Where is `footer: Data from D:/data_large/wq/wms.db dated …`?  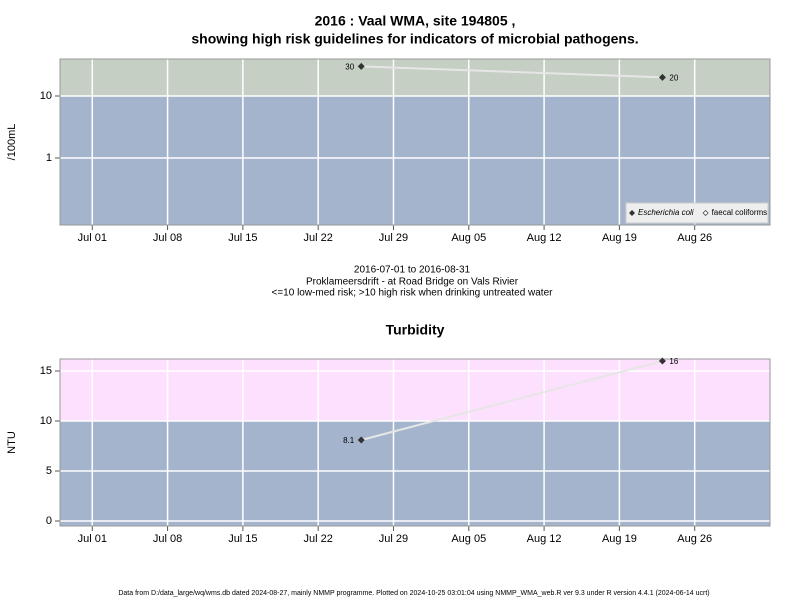
footer: Data from D:/data_large/wq/wms.db dated … is located at coordinates (413, 593).